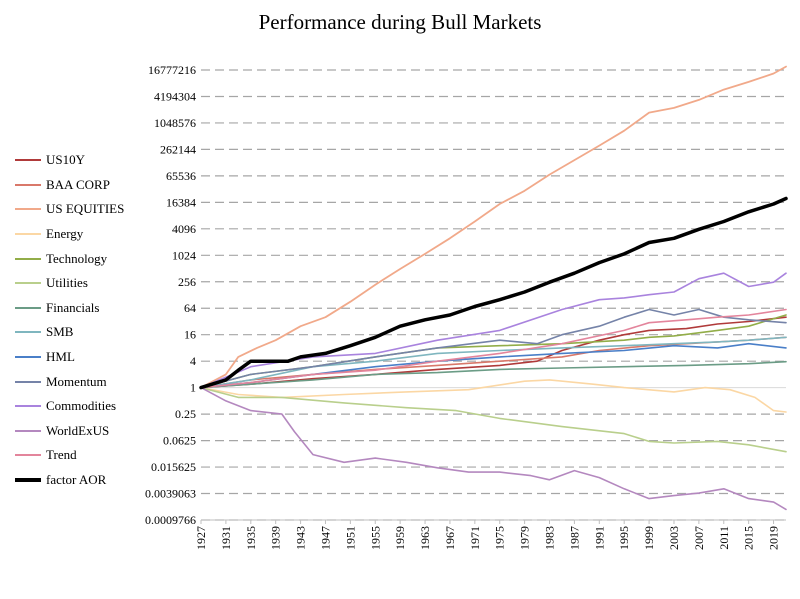 This screenshot has width=800, height=599. I want to click on legend-label: Commodities, so click(81, 406).